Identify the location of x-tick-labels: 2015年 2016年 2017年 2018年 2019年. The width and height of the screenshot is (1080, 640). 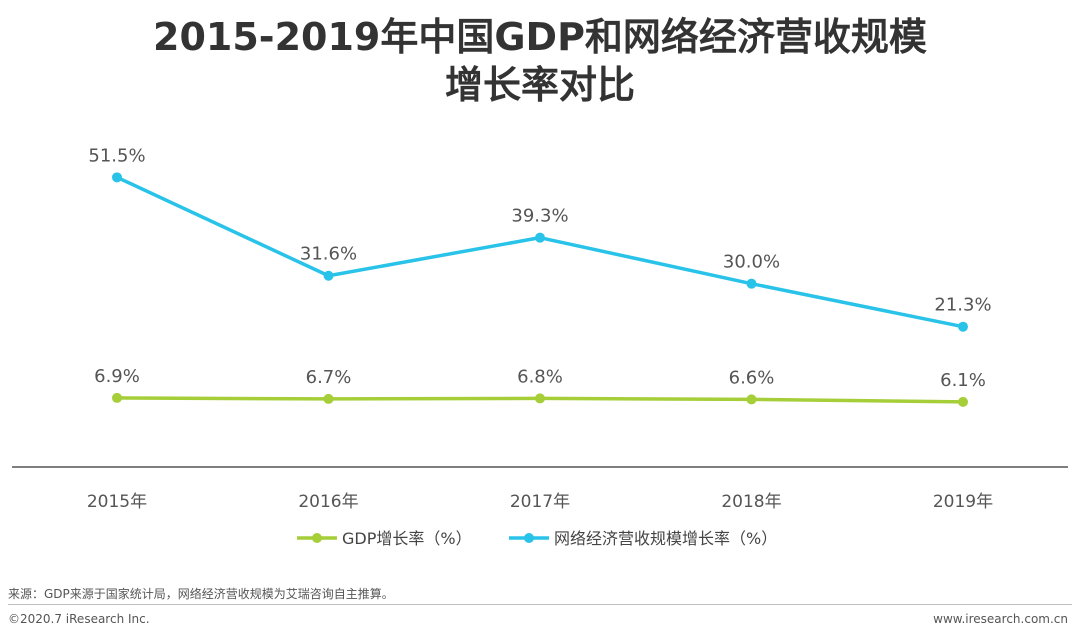
(540, 502).